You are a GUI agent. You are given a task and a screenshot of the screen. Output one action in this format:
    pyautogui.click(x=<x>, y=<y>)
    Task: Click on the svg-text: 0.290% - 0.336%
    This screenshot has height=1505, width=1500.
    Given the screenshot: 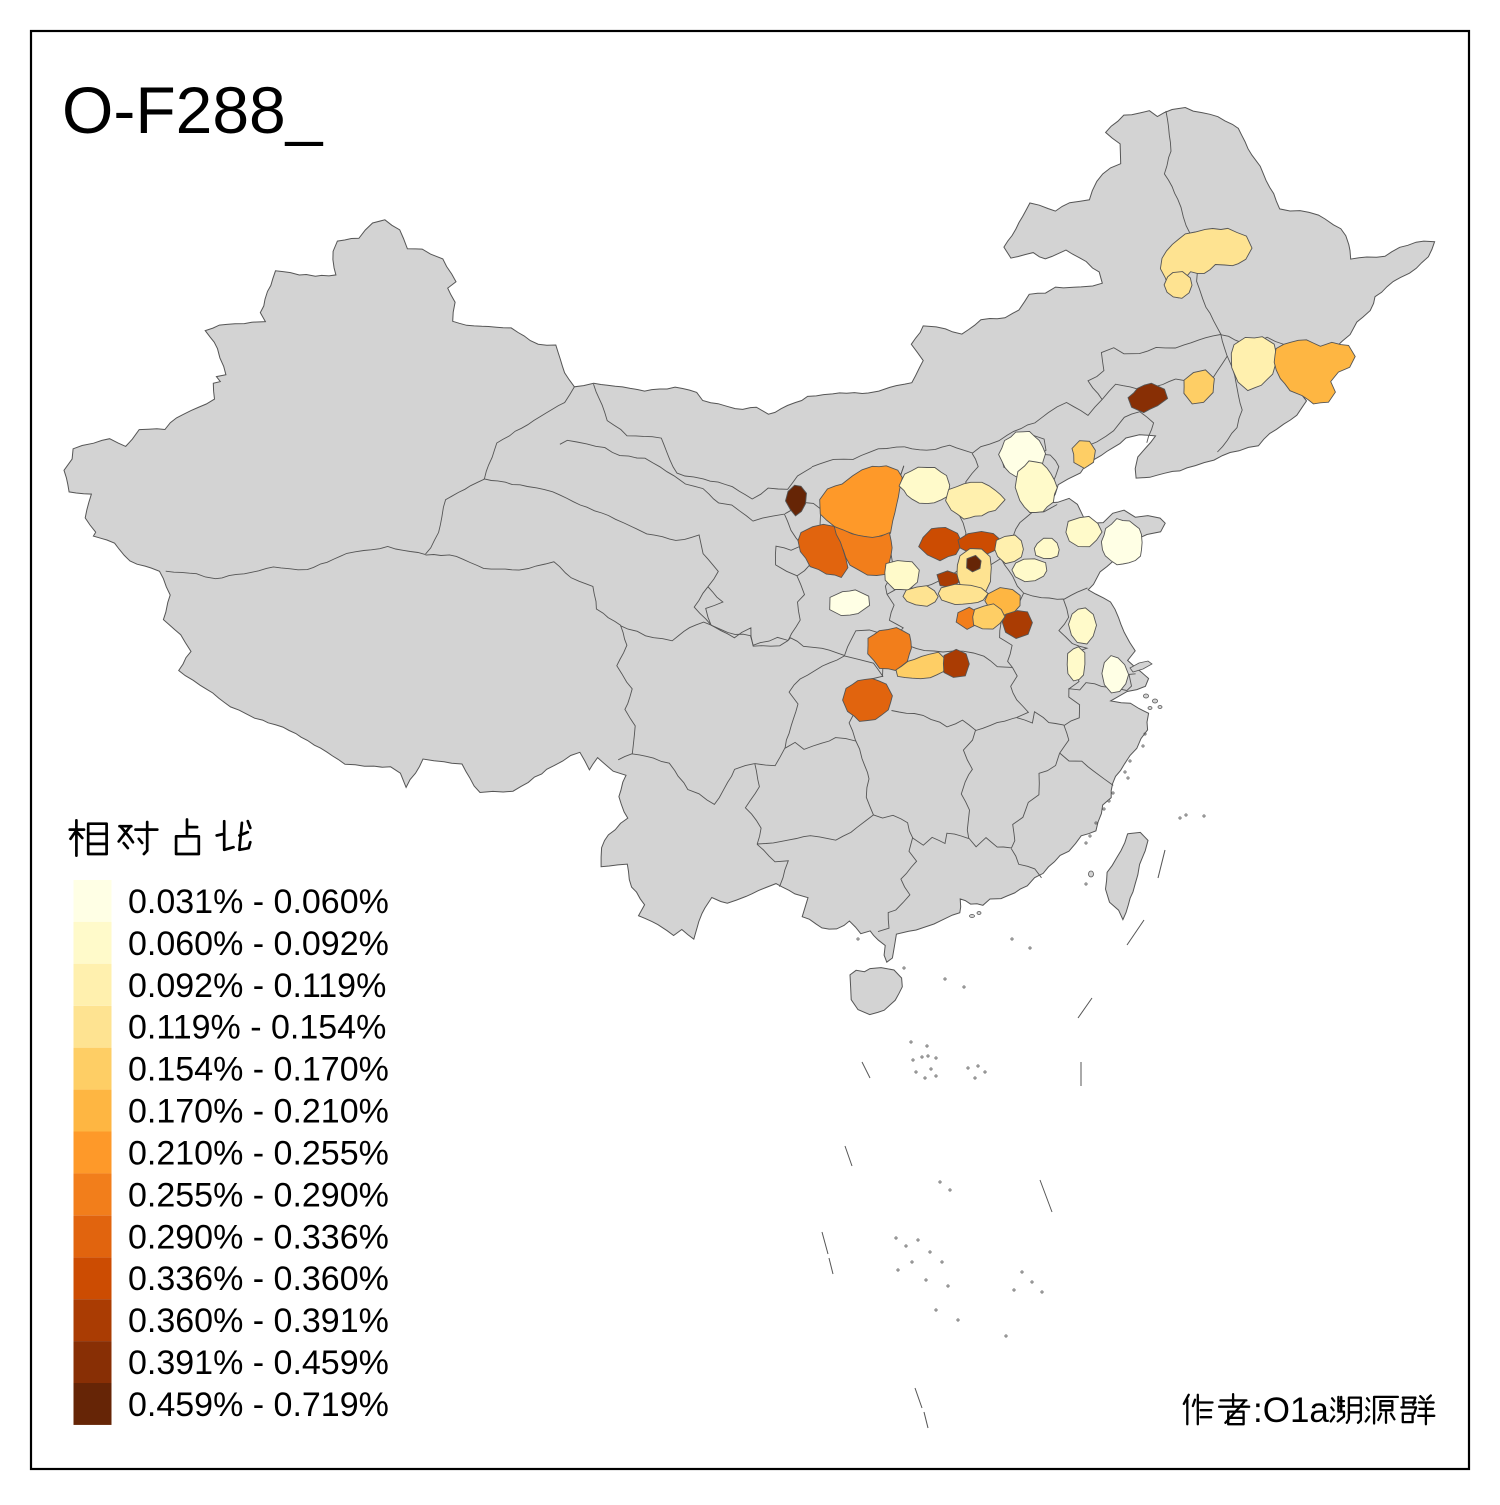 What is the action you would take?
    pyautogui.click(x=258, y=1237)
    